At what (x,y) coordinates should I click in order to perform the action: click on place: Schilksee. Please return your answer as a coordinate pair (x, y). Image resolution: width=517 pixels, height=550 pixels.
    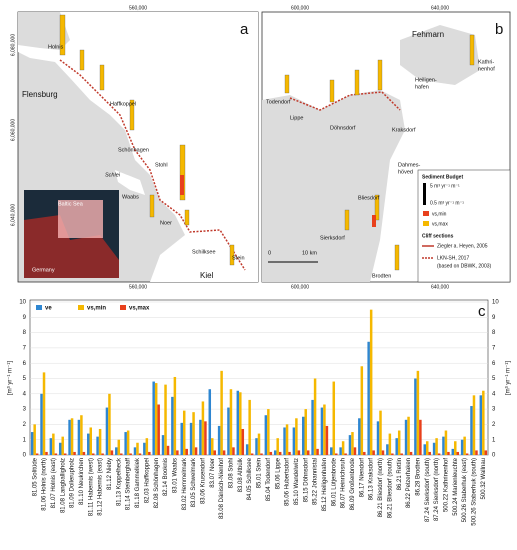
    Looking at the image, I should click on (204, 252).